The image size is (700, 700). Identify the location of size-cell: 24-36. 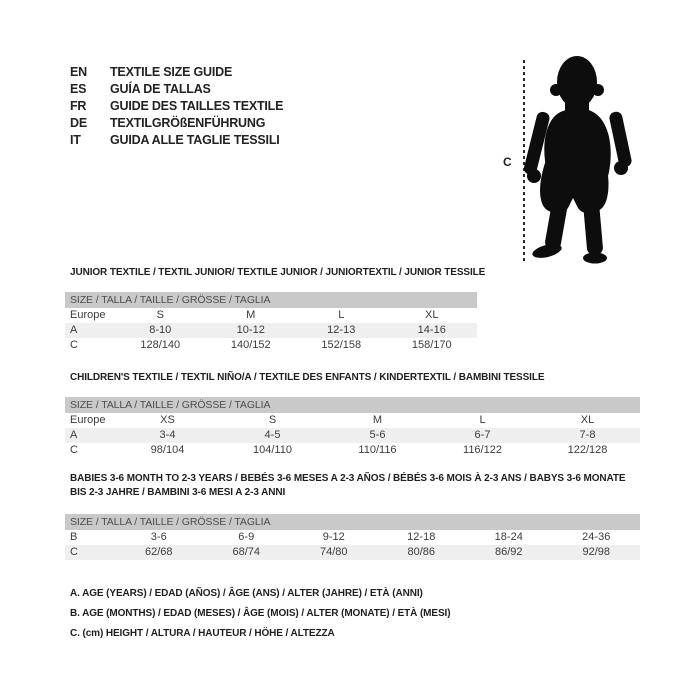
(596, 537).